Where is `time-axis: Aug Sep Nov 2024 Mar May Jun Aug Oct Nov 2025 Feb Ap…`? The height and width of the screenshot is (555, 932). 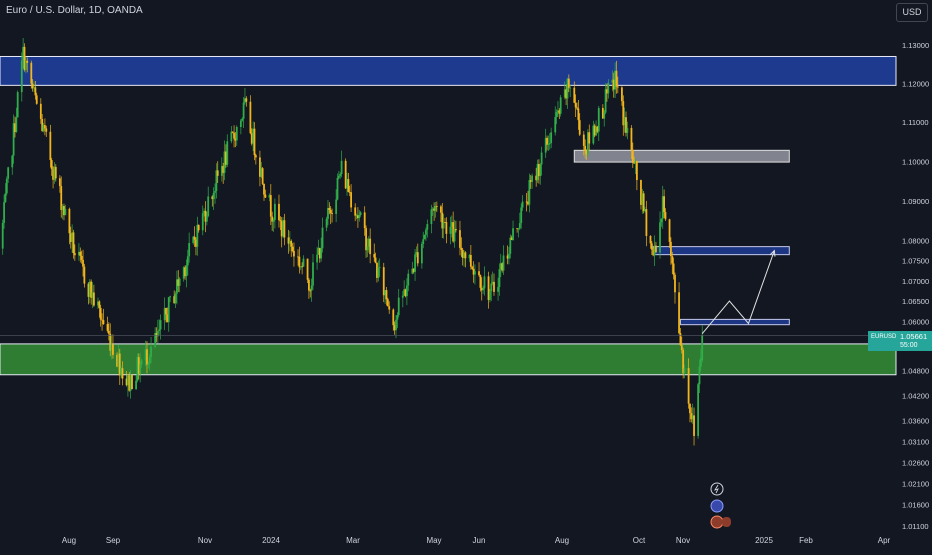 time-axis: Aug Sep Nov 2024 Mar May Jun Aug Oct Nov 2025 Feb Ap… is located at coordinates (476, 540).